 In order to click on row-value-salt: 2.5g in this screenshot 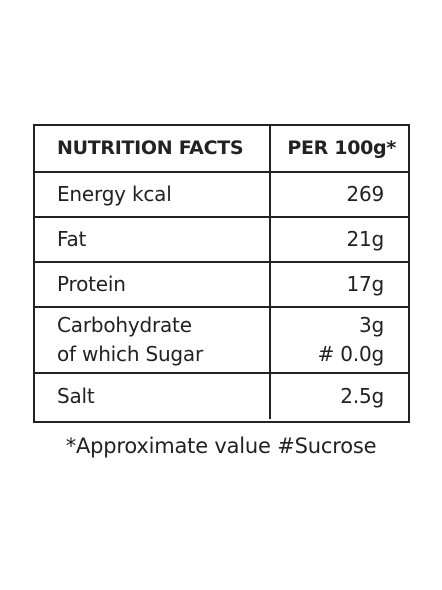, I will do `click(362, 396)`.